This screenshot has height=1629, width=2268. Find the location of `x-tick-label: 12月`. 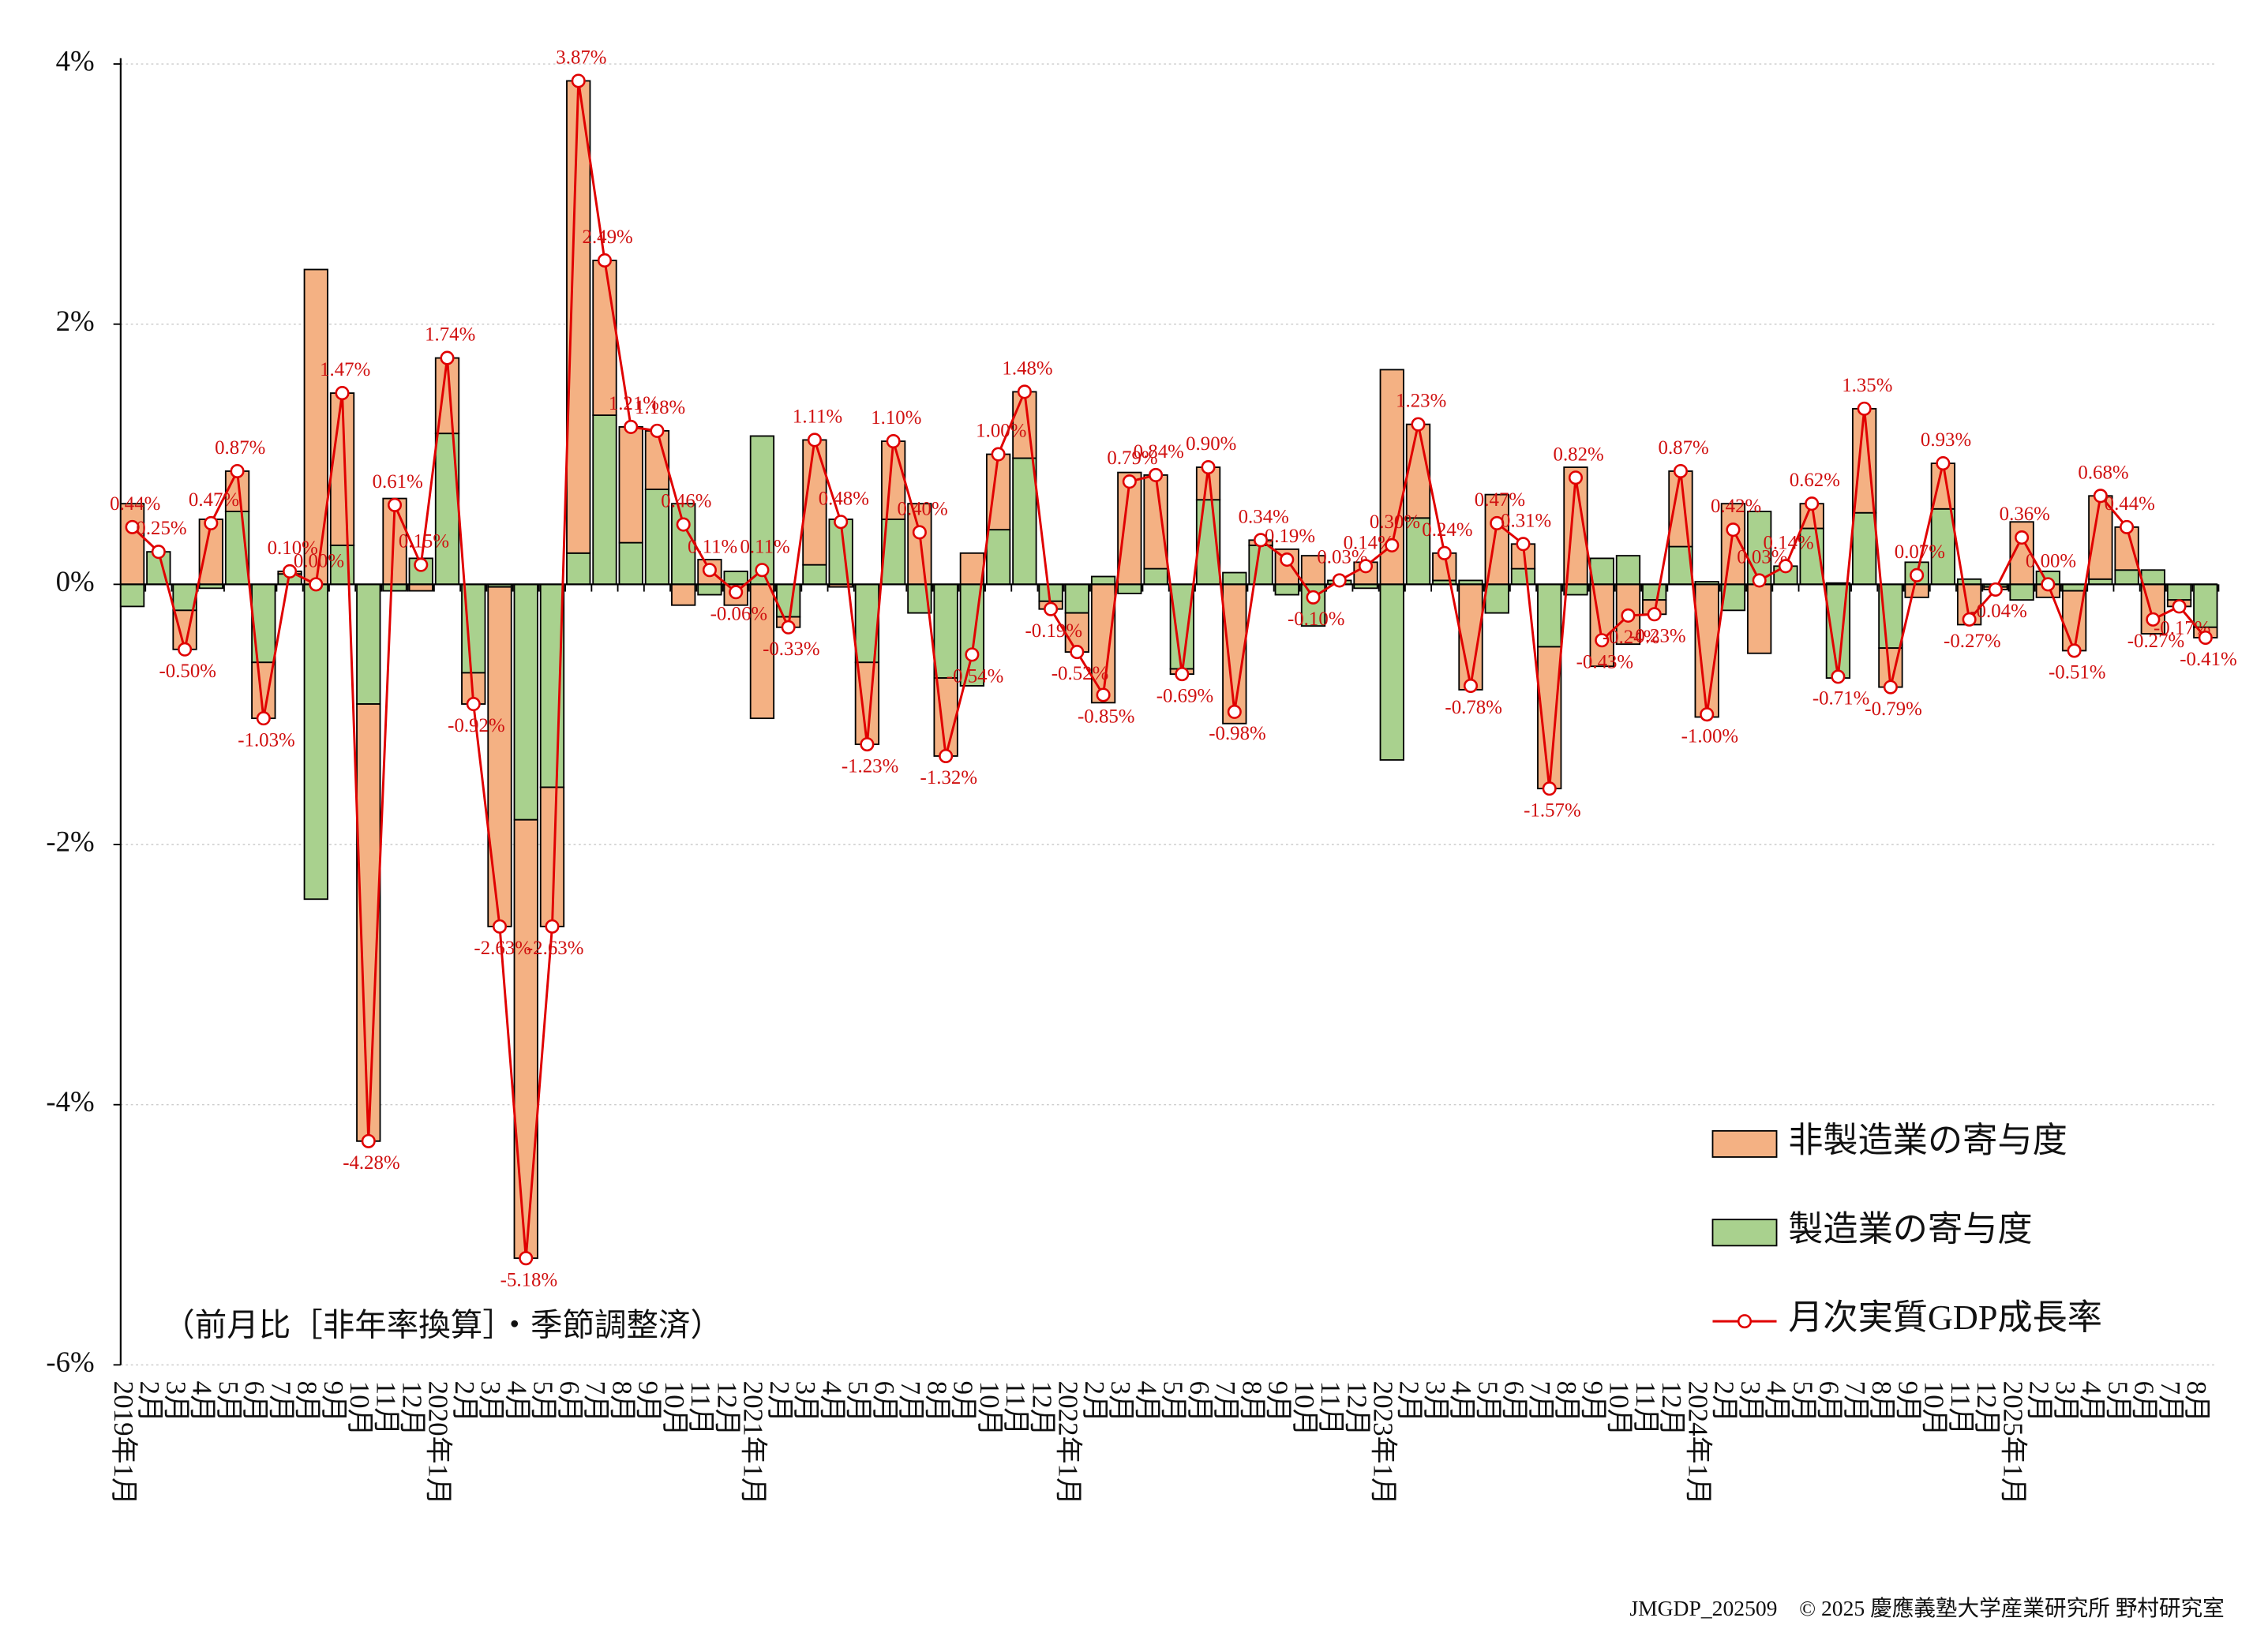

x-tick-label: 12月 is located at coordinates (1356, 1408).